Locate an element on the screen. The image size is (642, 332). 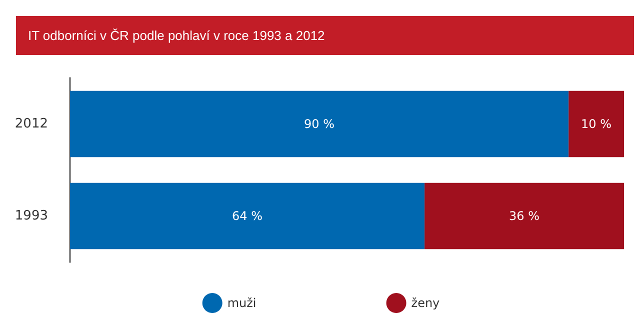
legend-label: muži is located at coordinates (241, 303).